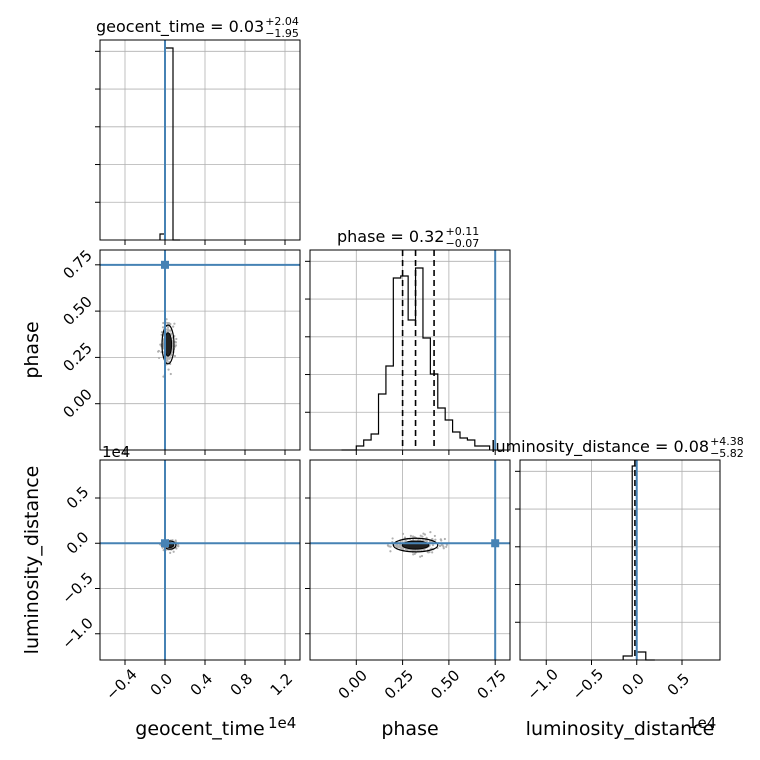 This screenshot has height=760, width=760. Describe the element at coordinates (727, 441) in the screenshot. I see `title-plus-error: +4.38` at that location.